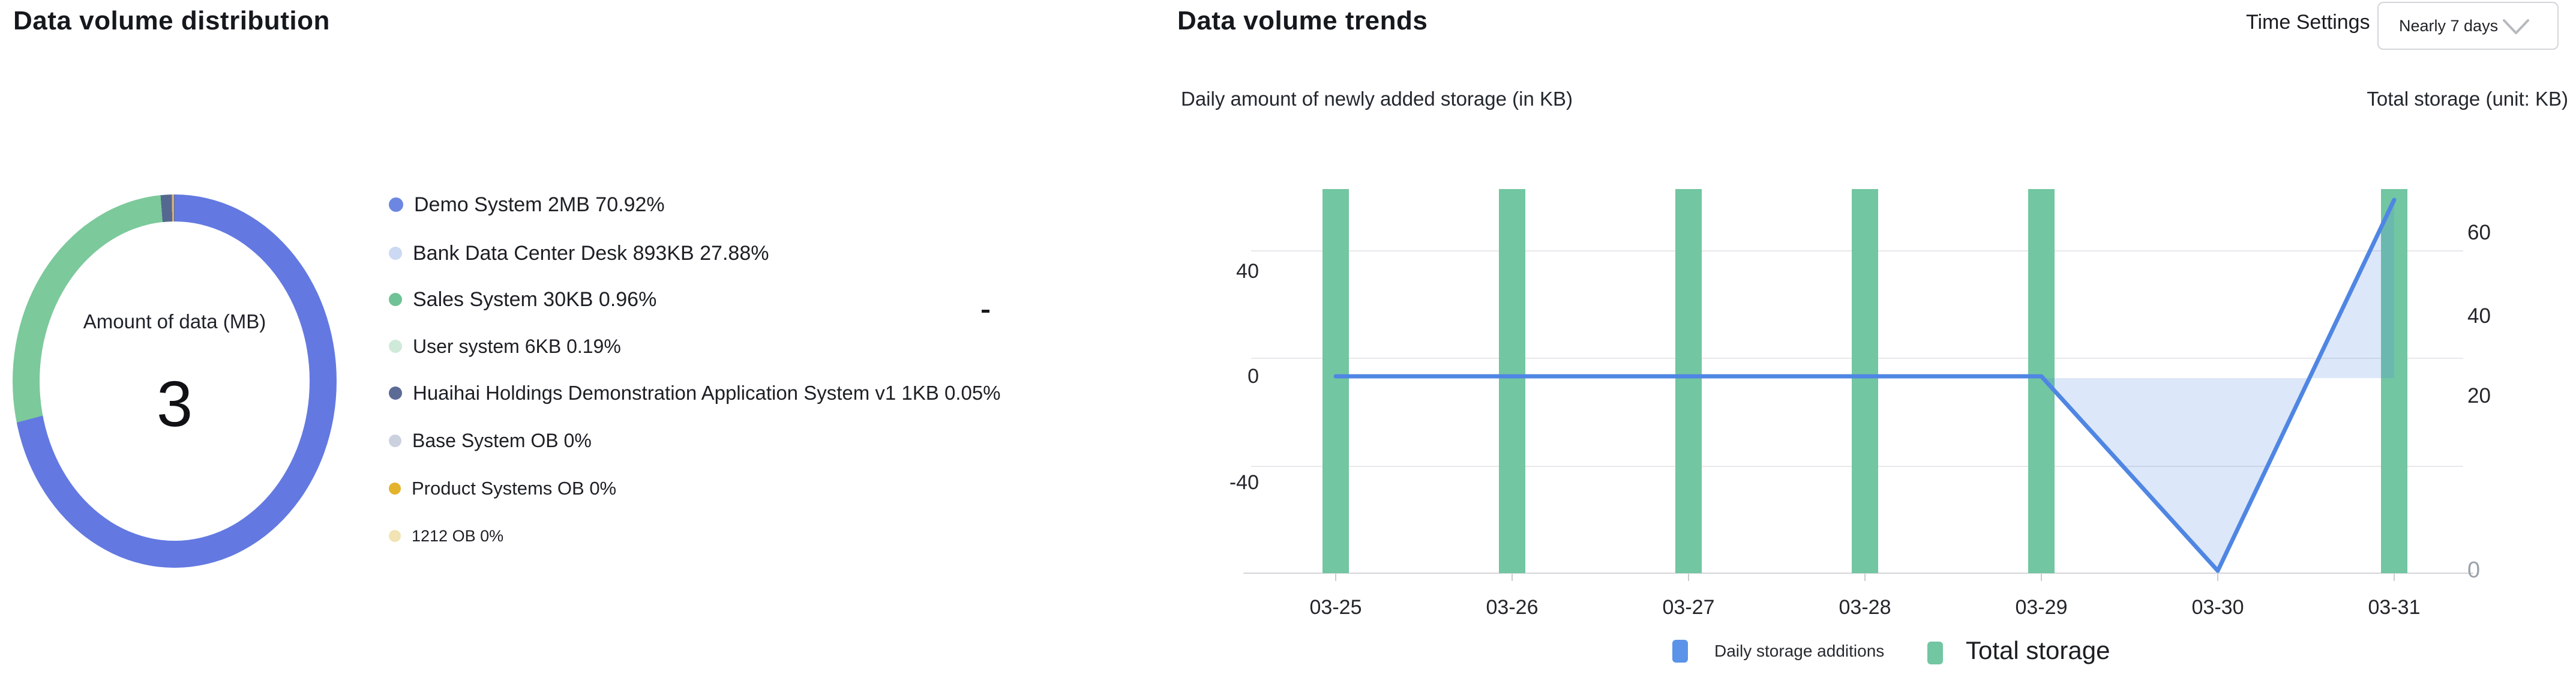  I want to click on x-axis-label: 03-29, so click(2041, 607).